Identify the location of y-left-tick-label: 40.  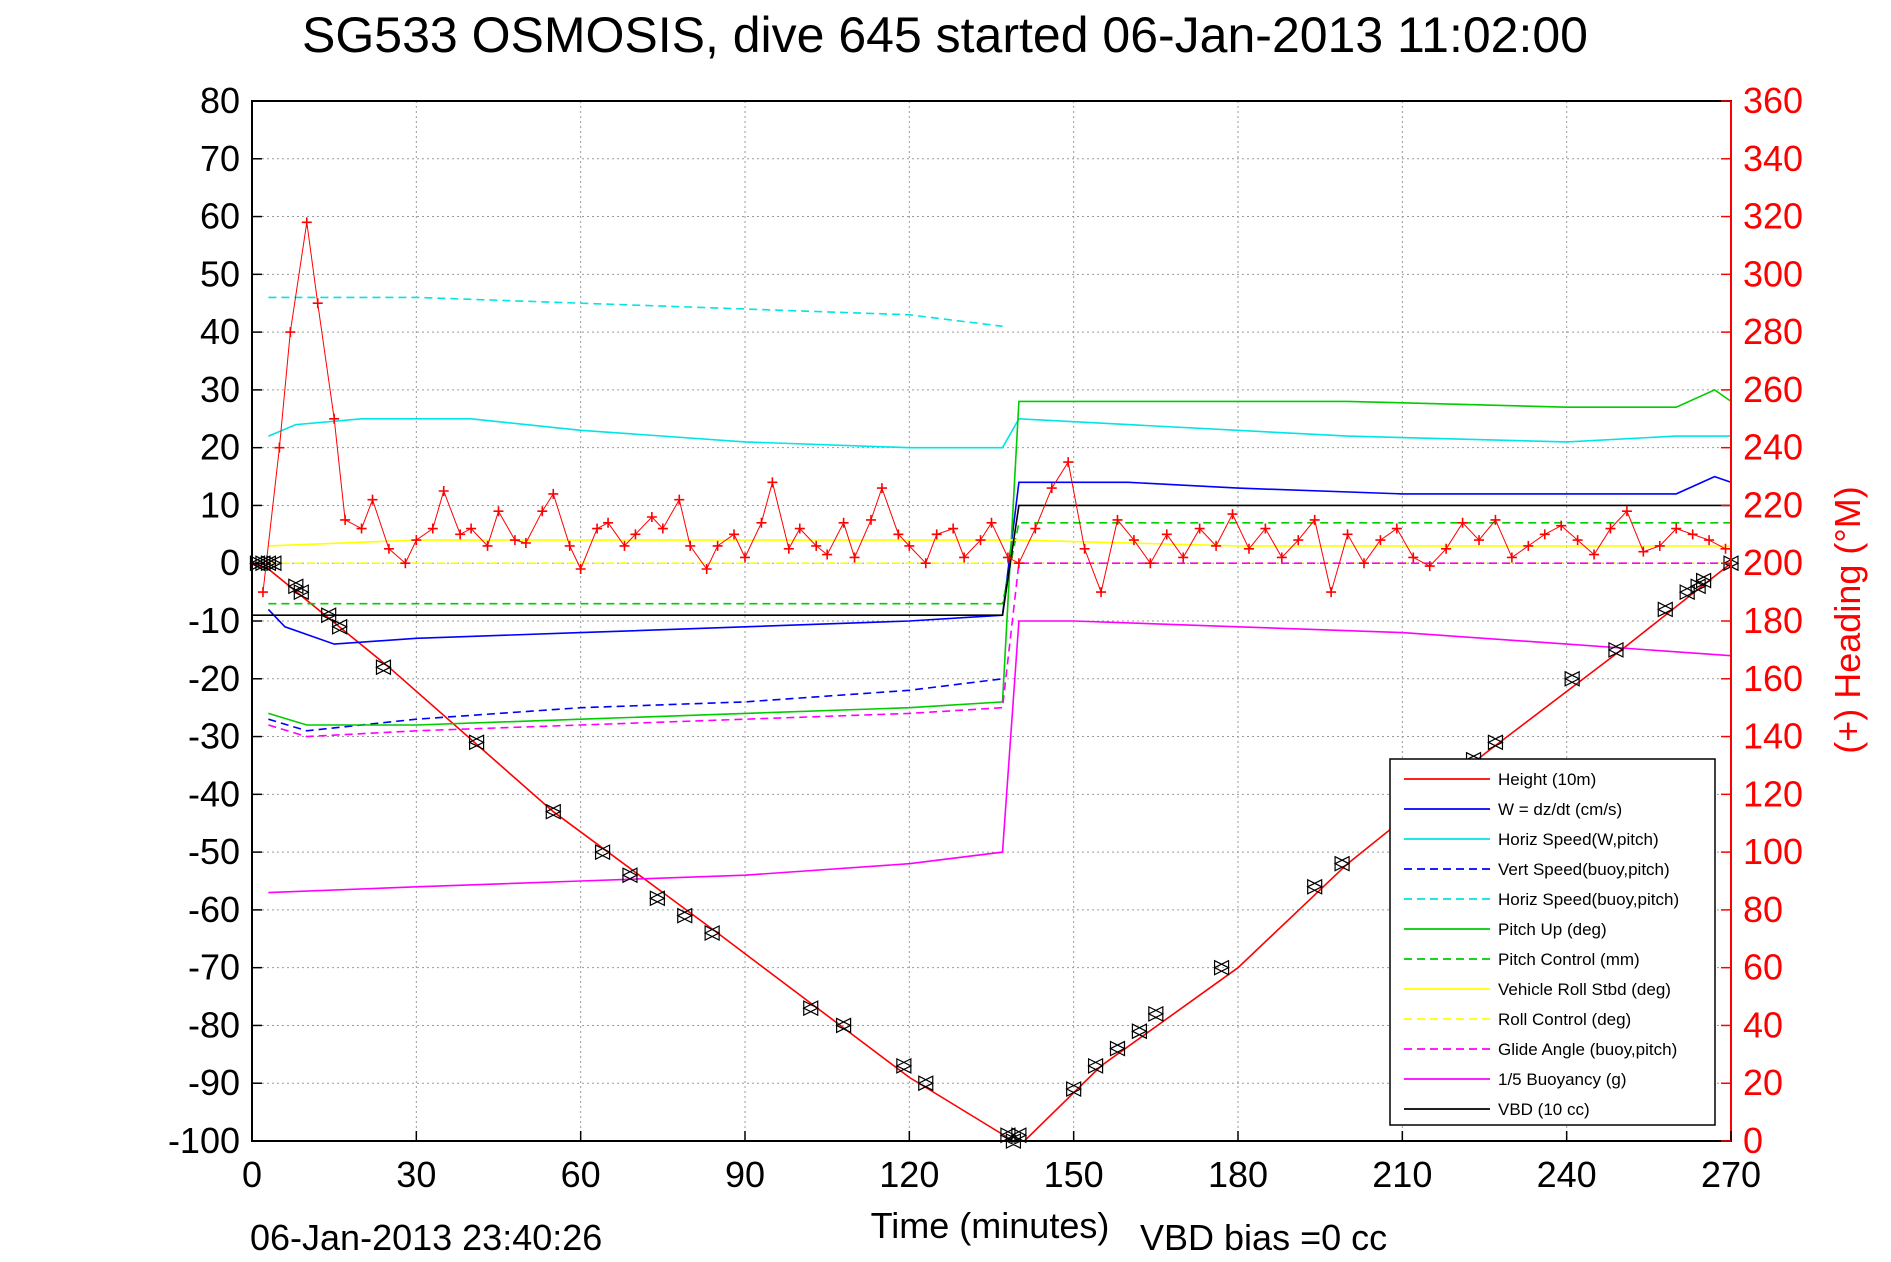
(220, 331).